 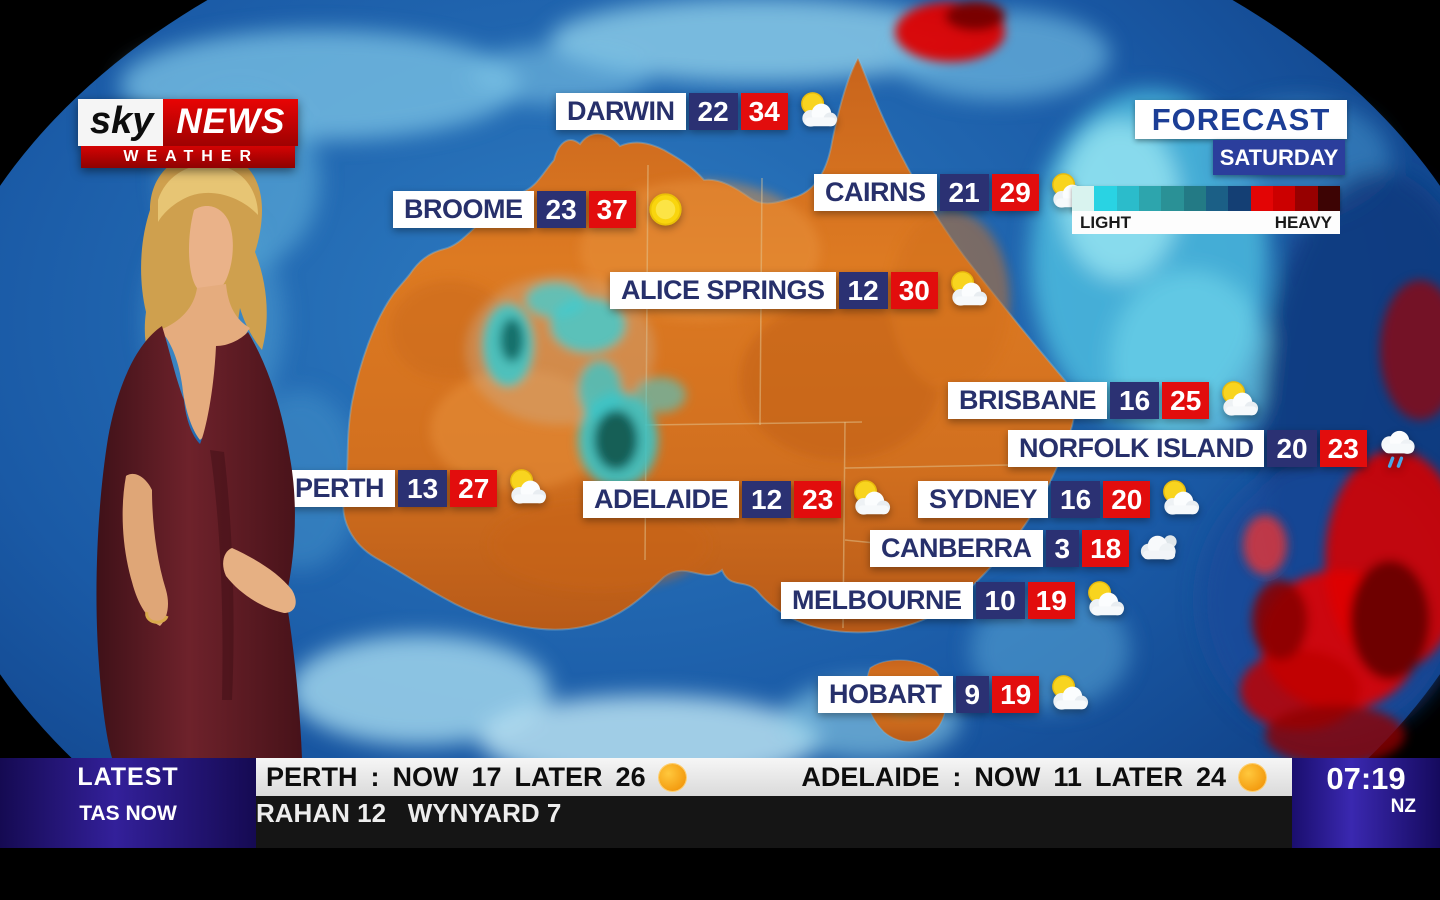 I want to click on city-label-alice-springs: ALICE SPRINGS 12 30, so click(x=800, y=290).